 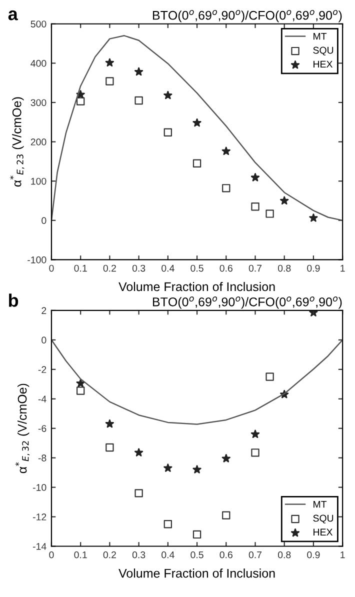 I want to click on y-tick-label: 2, so click(x=44, y=310).